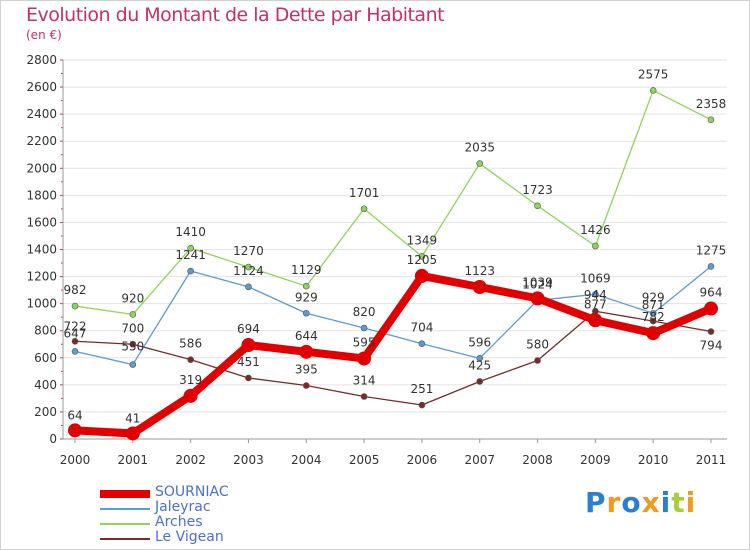 Image resolution: width=750 pixels, height=550 pixels. What do you see at coordinates (132, 328) in the screenshot?
I see `data-label: 700` at bounding box center [132, 328].